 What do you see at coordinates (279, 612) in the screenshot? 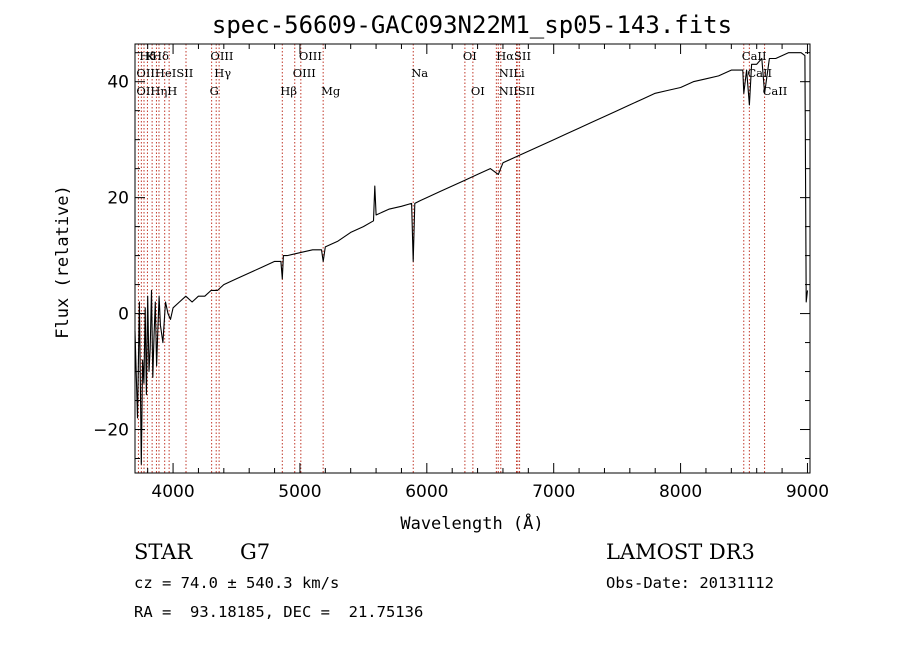
I see `coordinates: RA = 93.18185, DEC = 21.75136` at bounding box center [279, 612].